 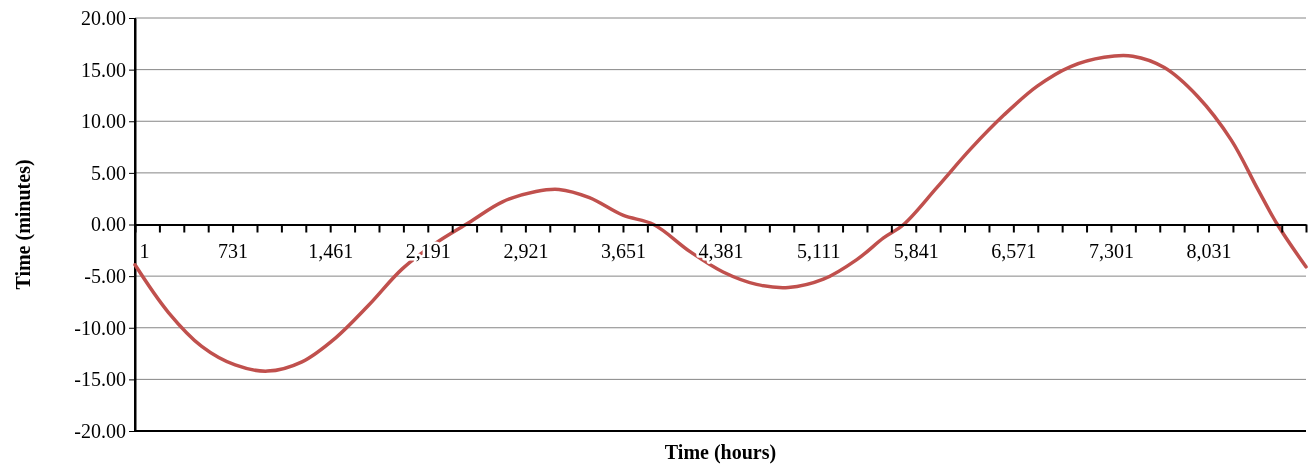 What do you see at coordinates (103, 17) in the screenshot?
I see `y-tick-label: 20.00` at bounding box center [103, 17].